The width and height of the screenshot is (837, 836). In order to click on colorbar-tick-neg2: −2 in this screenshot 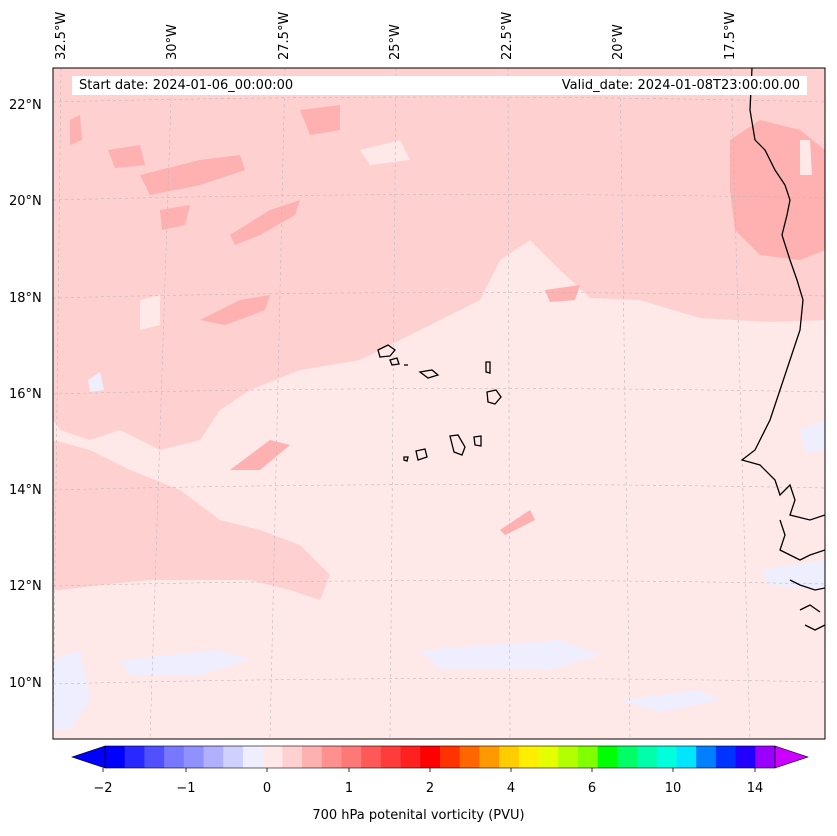, I will do `click(103, 788)`.